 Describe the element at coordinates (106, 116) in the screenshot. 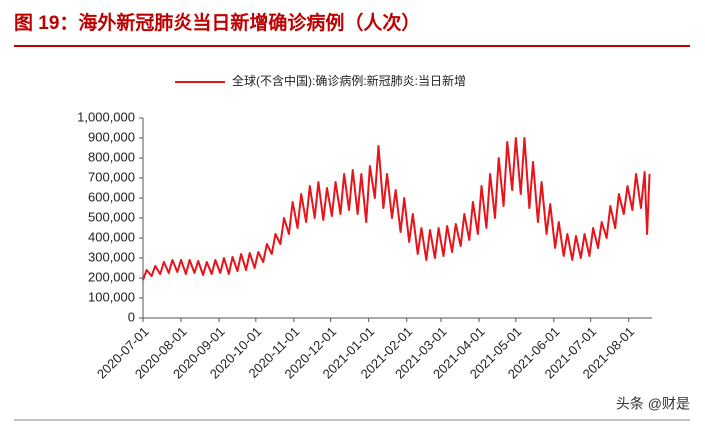

I see `y-tick-label: 1,000,000` at that location.